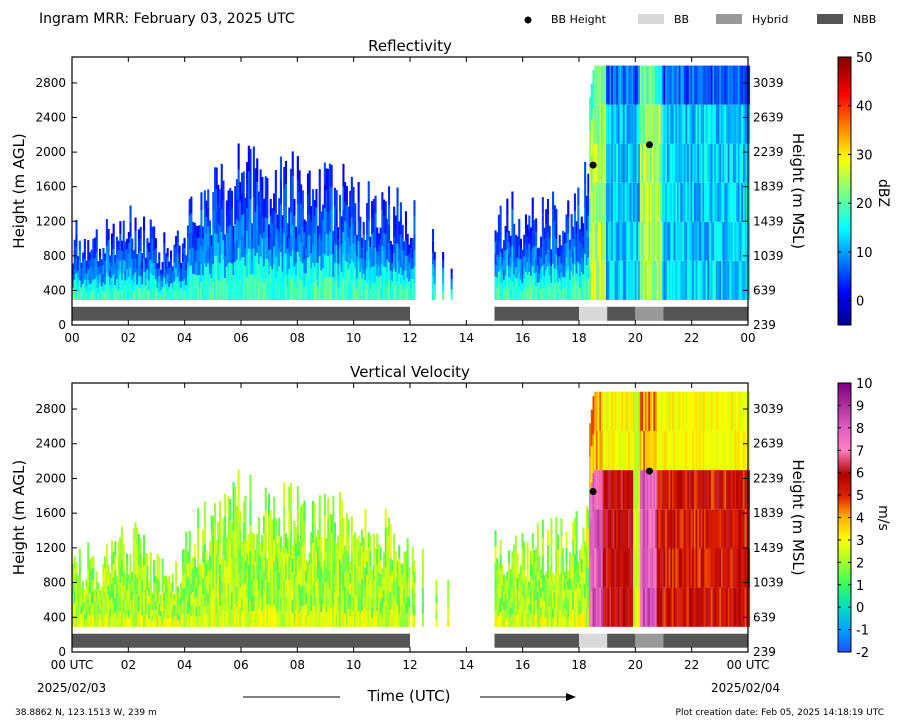 Image resolution: width=900 pixels, height=725 pixels. I want to click on legend-swatch-hybrid, so click(729, 19).